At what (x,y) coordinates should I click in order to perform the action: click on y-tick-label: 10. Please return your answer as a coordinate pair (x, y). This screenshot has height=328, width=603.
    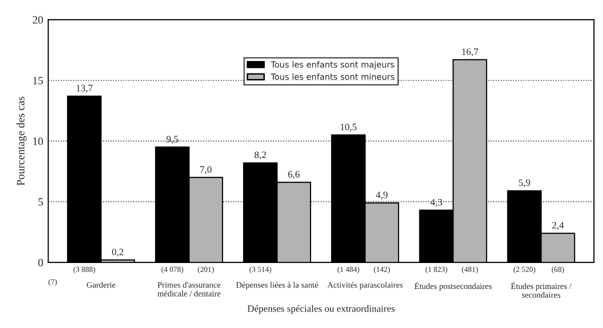
    Looking at the image, I should click on (38, 142).